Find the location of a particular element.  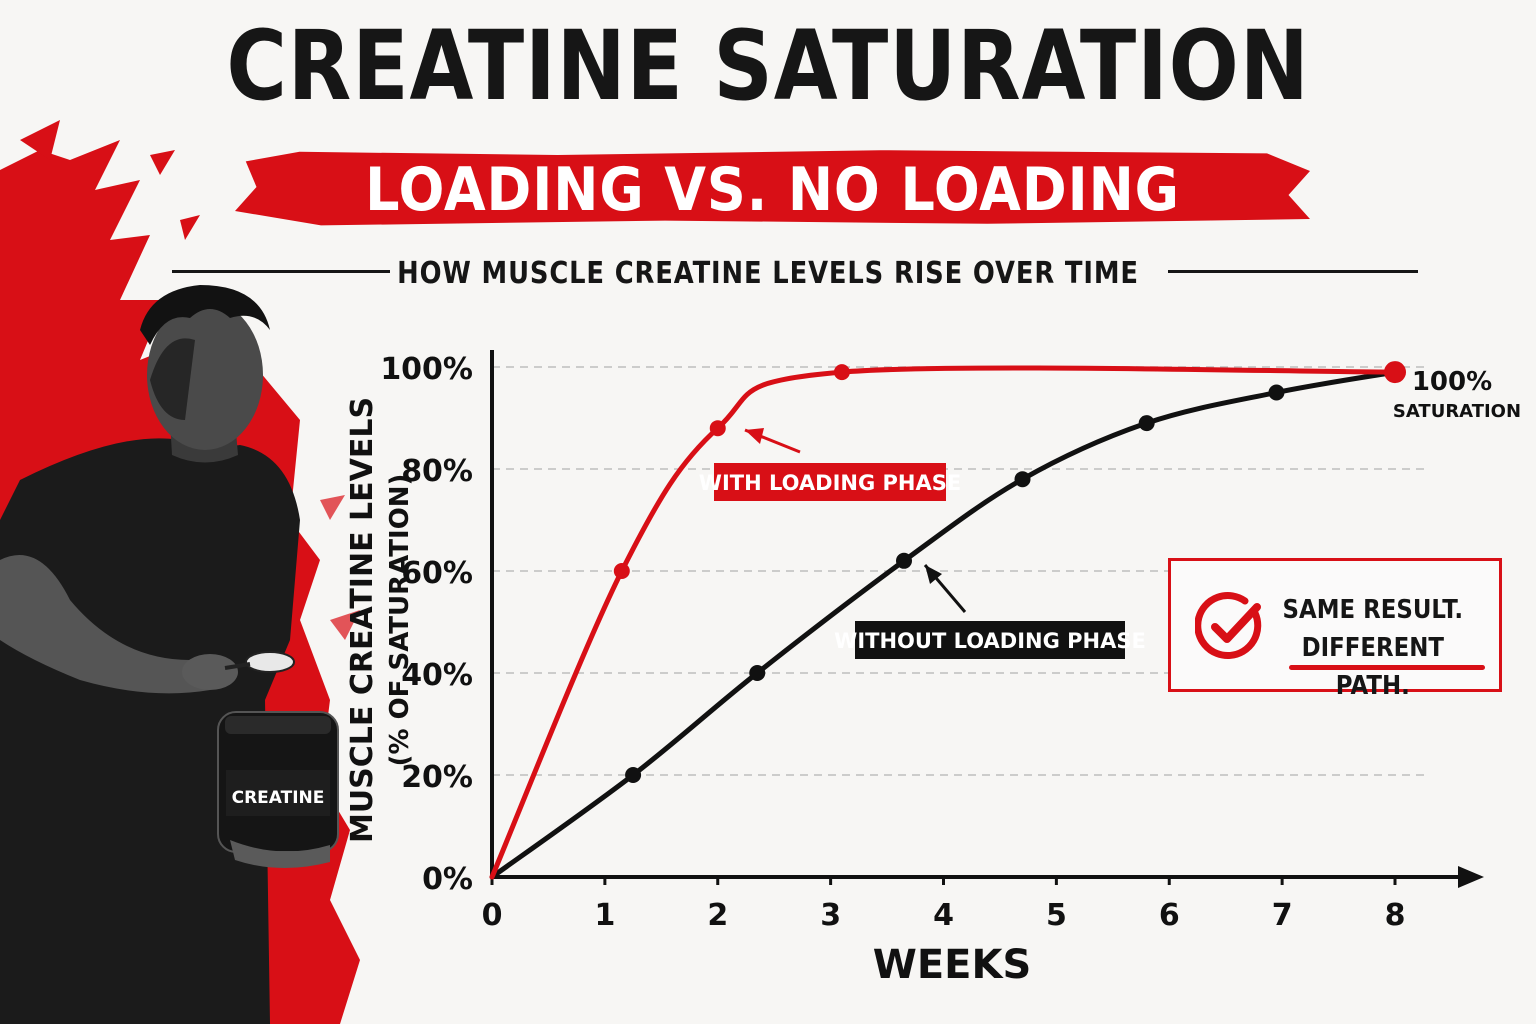

series-label-no-loading-bg is located at coordinates (990, 640).